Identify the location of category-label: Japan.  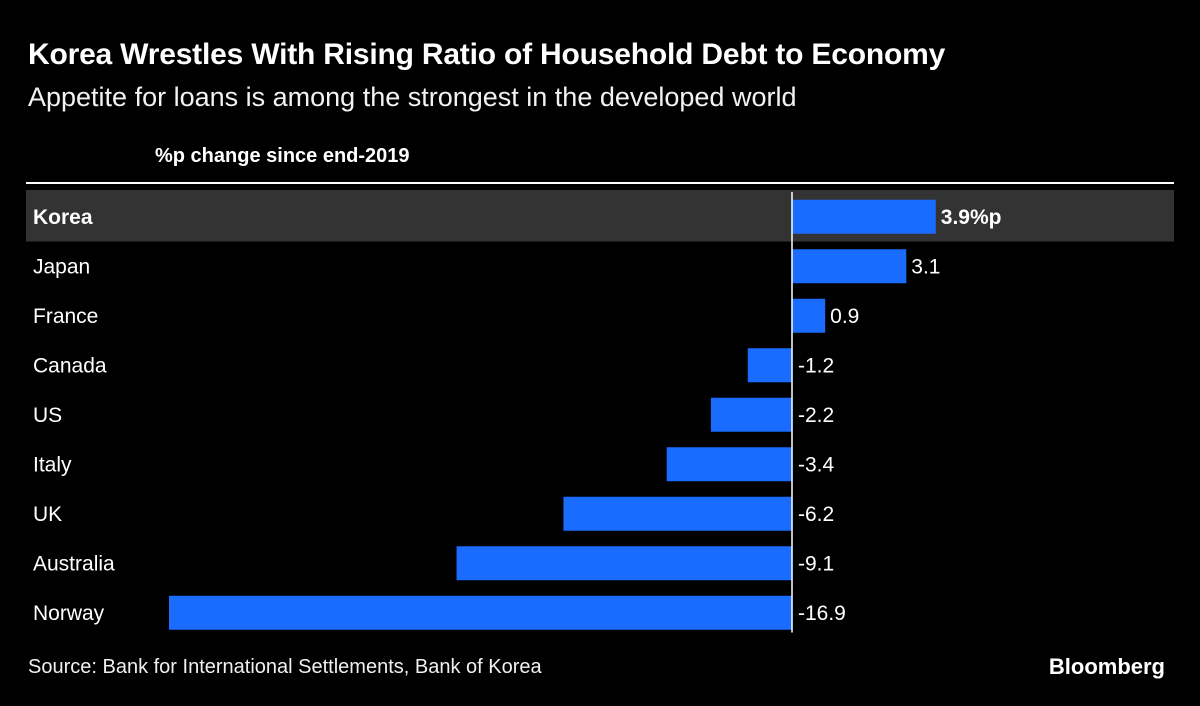
(61, 266).